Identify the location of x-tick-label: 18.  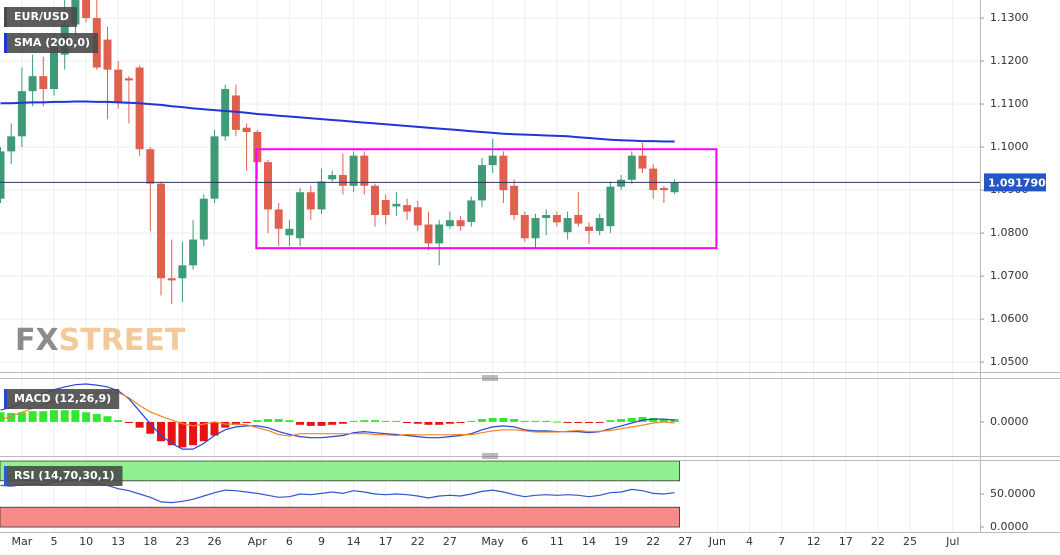
(150, 541).